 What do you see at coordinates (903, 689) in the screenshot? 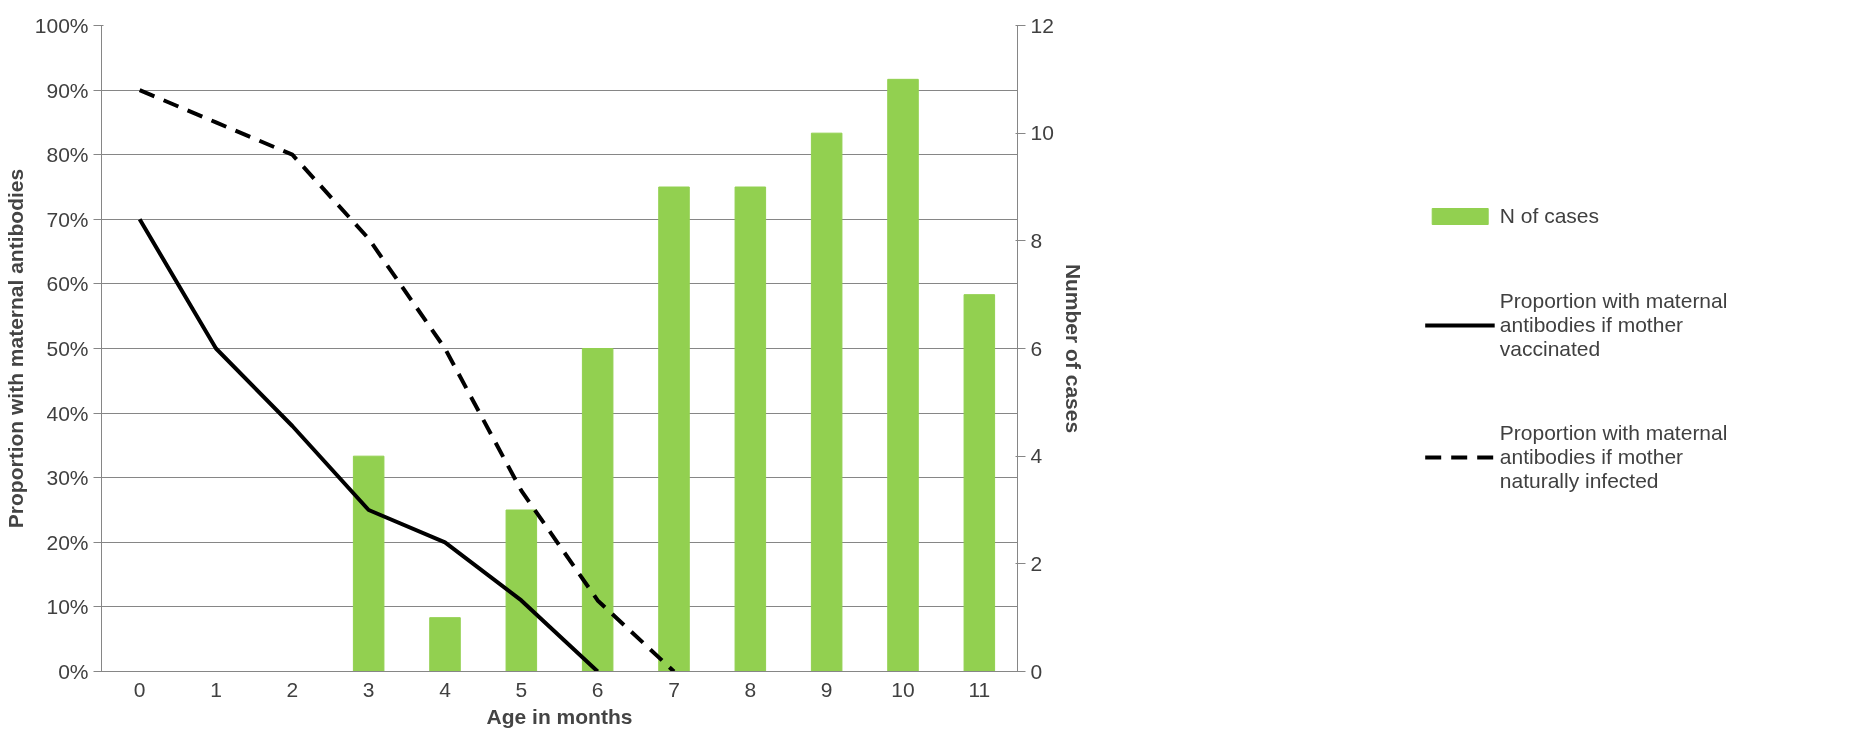
I see `x-tick-label: 10` at bounding box center [903, 689].